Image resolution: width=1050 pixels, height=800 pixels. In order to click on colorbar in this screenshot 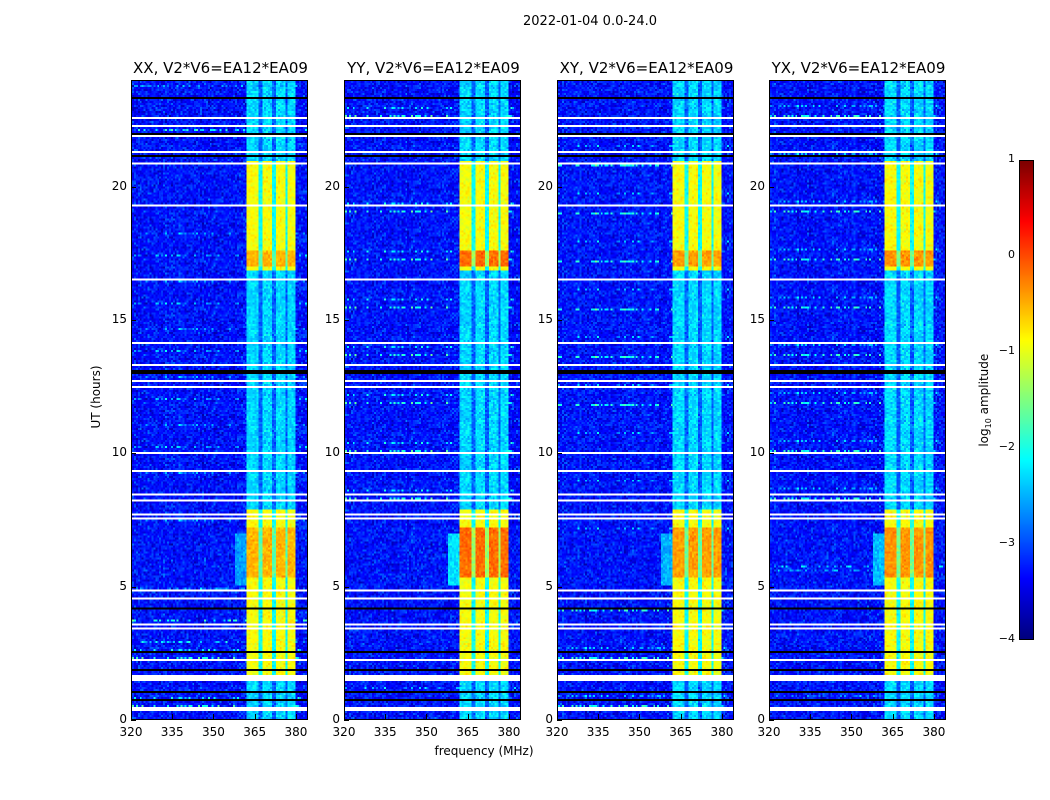, I will do `click(1026, 400)`.